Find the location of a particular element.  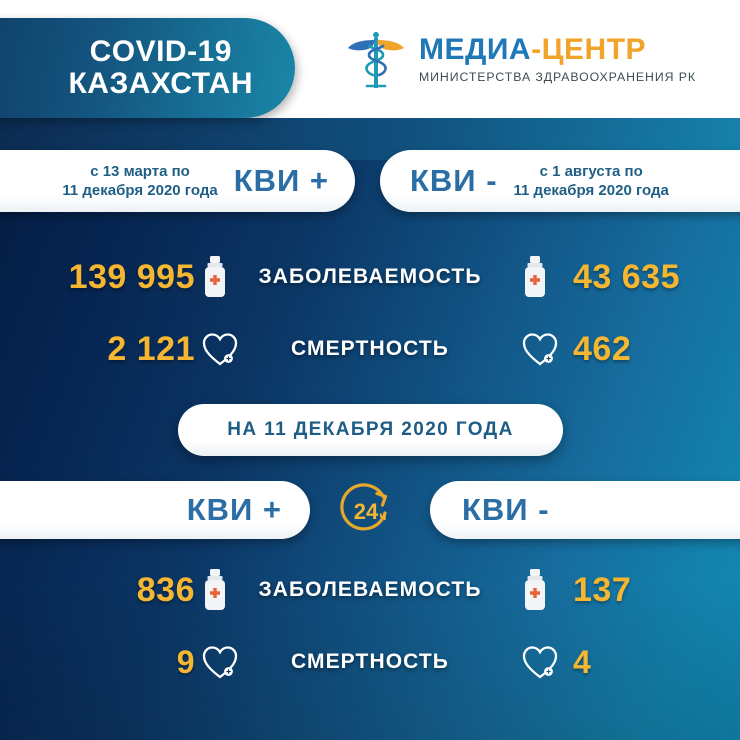

daily-mortality-label: СМЕРТНОСТЬ is located at coordinates (370, 661).